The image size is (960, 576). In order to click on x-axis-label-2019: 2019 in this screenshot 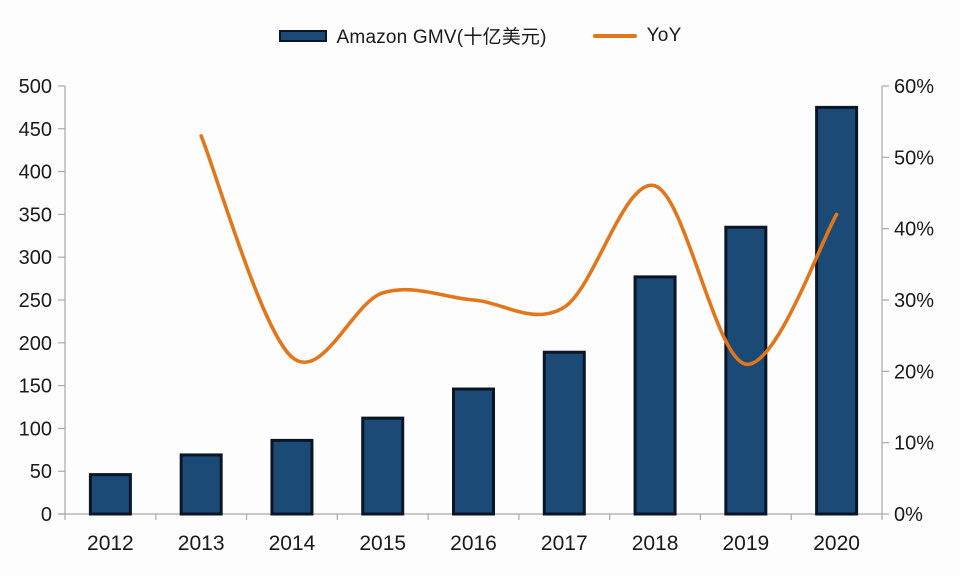, I will do `click(745, 543)`.